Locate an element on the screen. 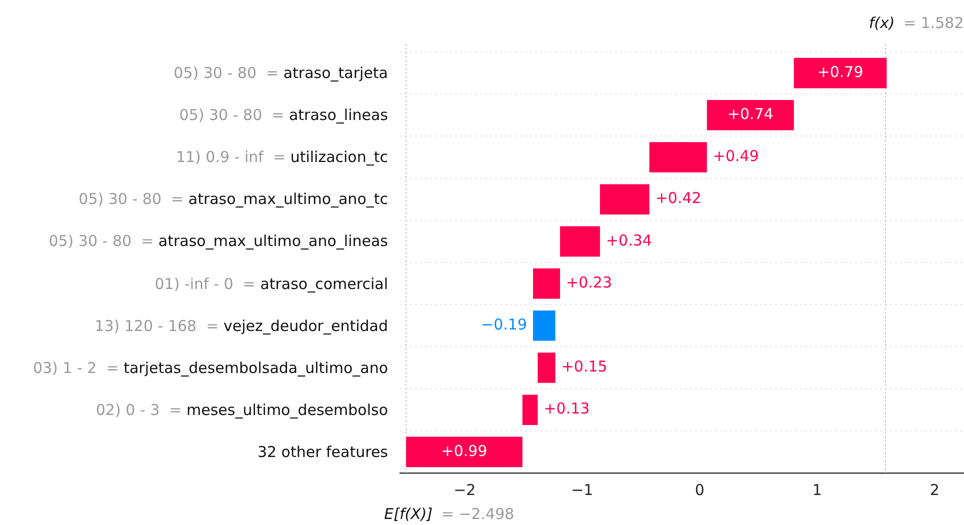 The height and width of the screenshot is (525, 964). data-label: −0.19 is located at coordinates (504, 325).